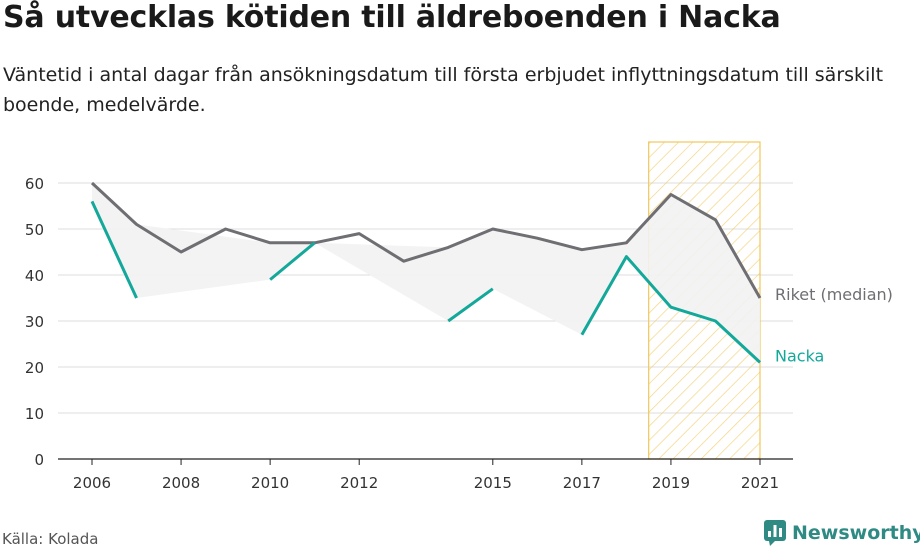 Image resolution: width=920 pixels, height=552 pixels. What do you see at coordinates (799, 355) in the screenshot?
I see `series-label: Nacka` at bounding box center [799, 355].